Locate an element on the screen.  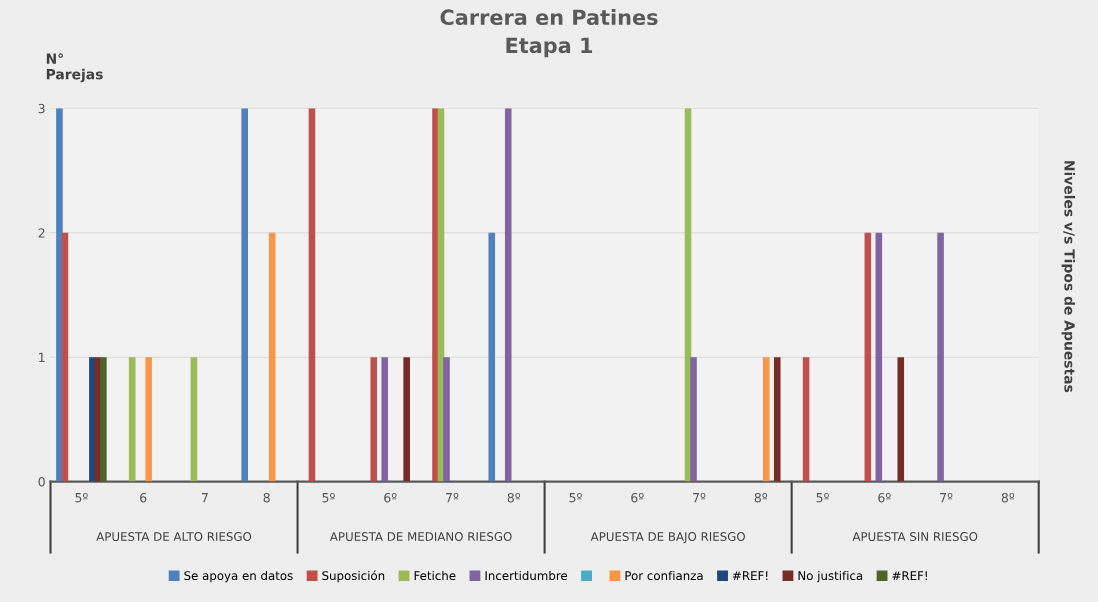
legend-label: Por confianza is located at coordinates (664, 575).